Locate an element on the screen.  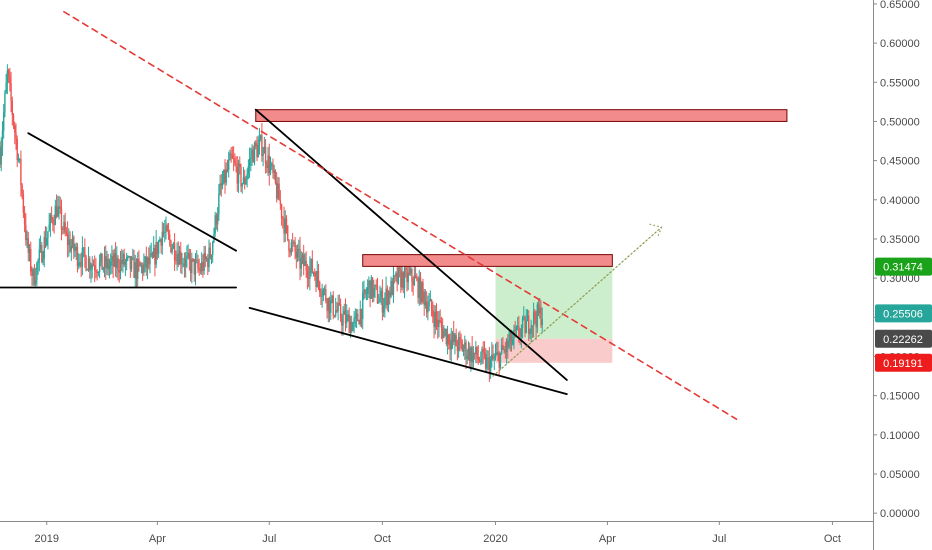
time-axis: 2019 Apr Jul Oct 2020 Apr Jul Oct is located at coordinates (437, 533).